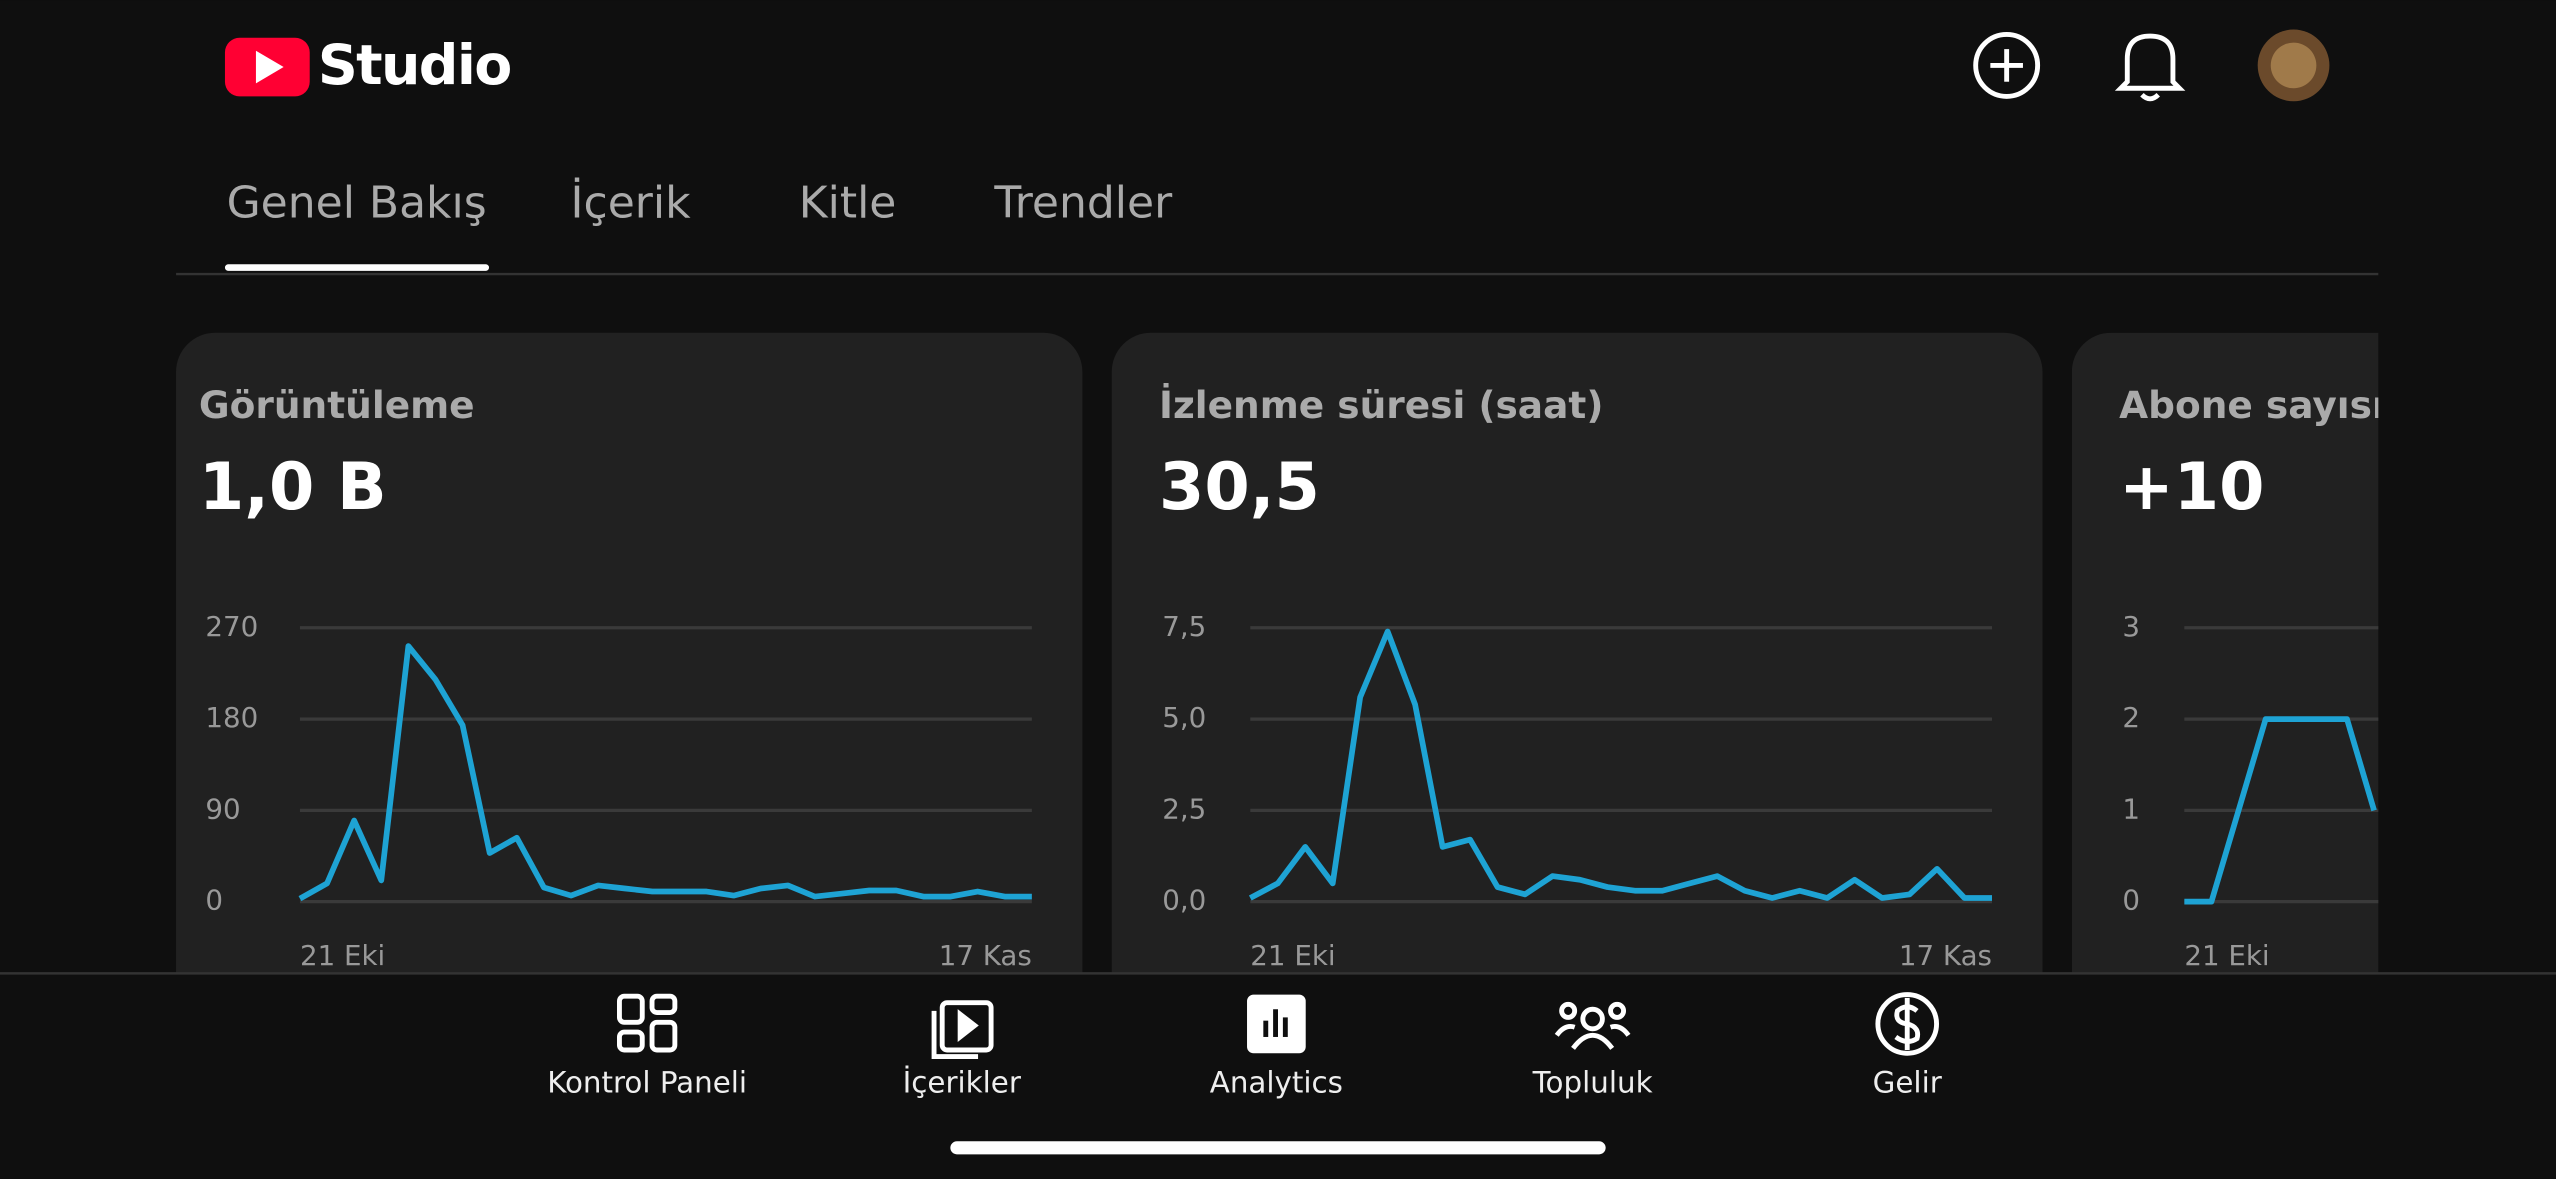 This screenshot has width=2556, height=1179. I want to click on nav-label: İçerikler, so click(962, 1082).